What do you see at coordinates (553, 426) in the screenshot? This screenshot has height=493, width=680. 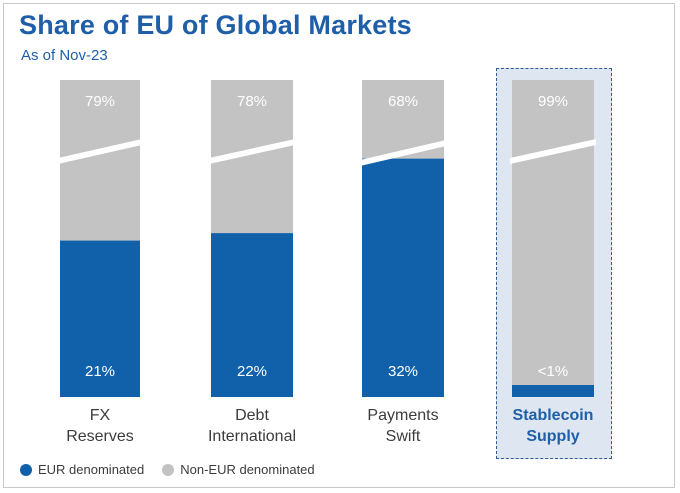 I see `category-label-stablecoin-supply: Stablecoin Supply` at bounding box center [553, 426].